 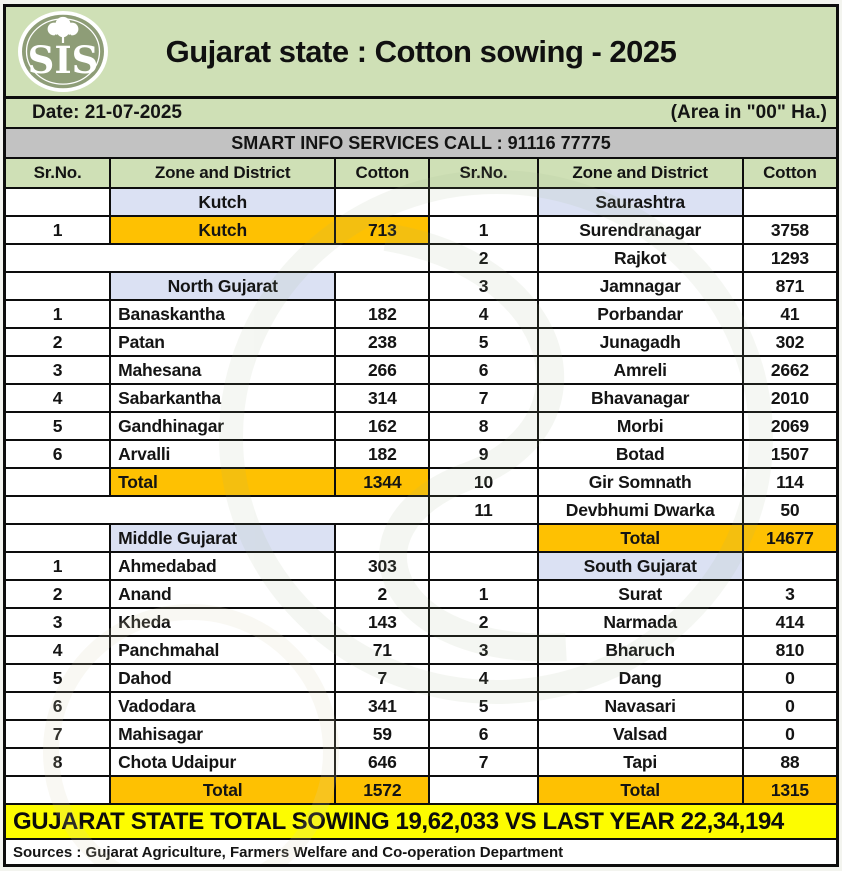 What do you see at coordinates (789, 230) in the screenshot?
I see `cotton-value-cell: 3758` at bounding box center [789, 230].